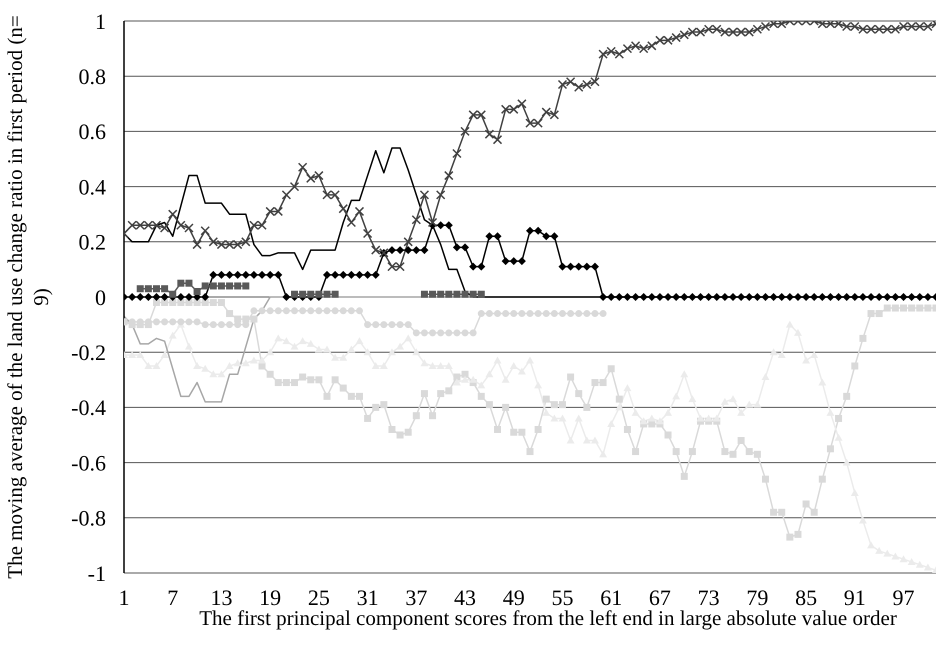  Describe the element at coordinates (97, 573) in the screenshot. I see `y-tick-label: -1` at that location.